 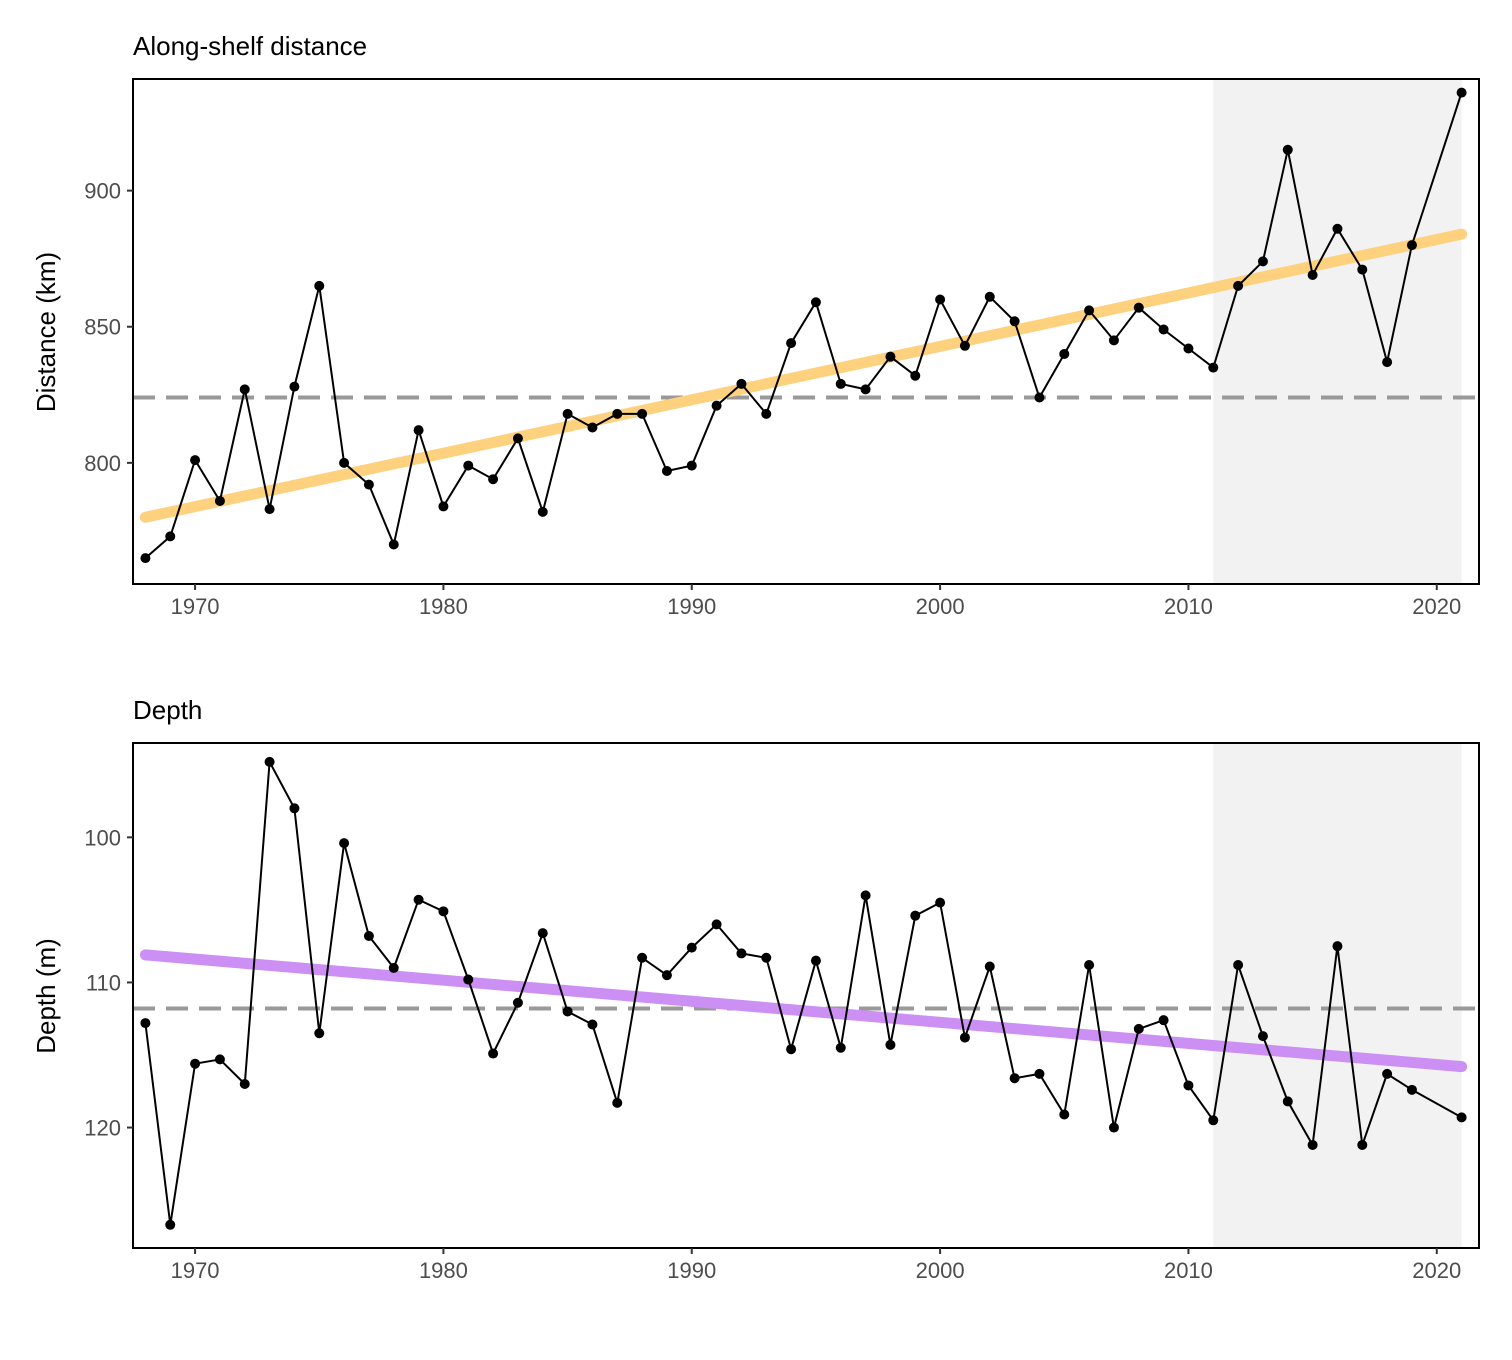 What do you see at coordinates (167, 710) in the screenshot?
I see `panel-title-depth: Depth` at bounding box center [167, 710].